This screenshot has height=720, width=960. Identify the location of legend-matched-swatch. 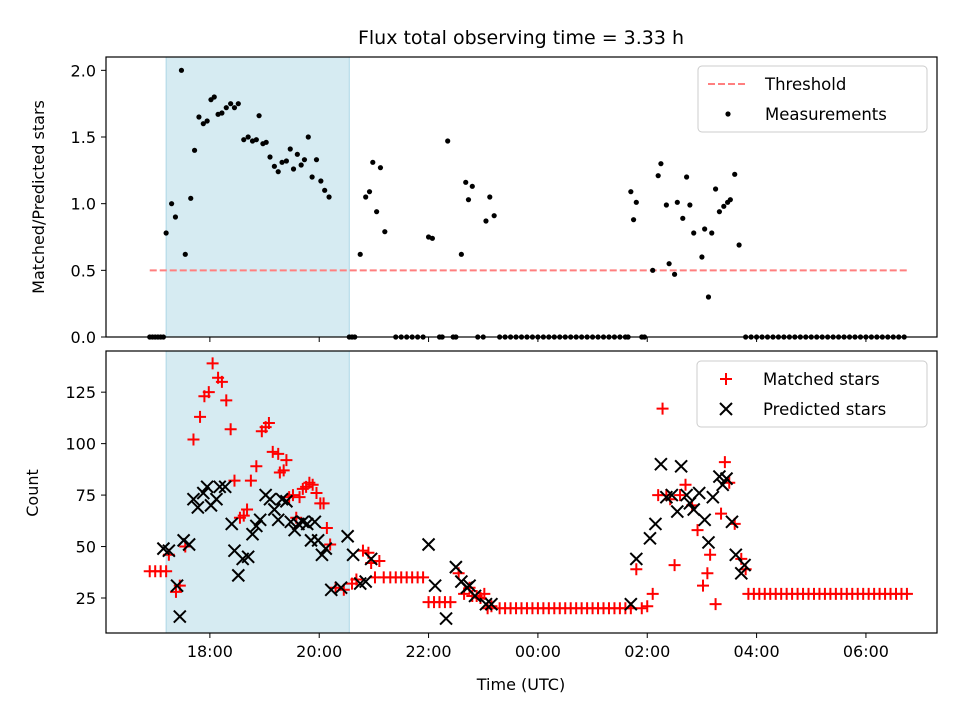
(726, 379).